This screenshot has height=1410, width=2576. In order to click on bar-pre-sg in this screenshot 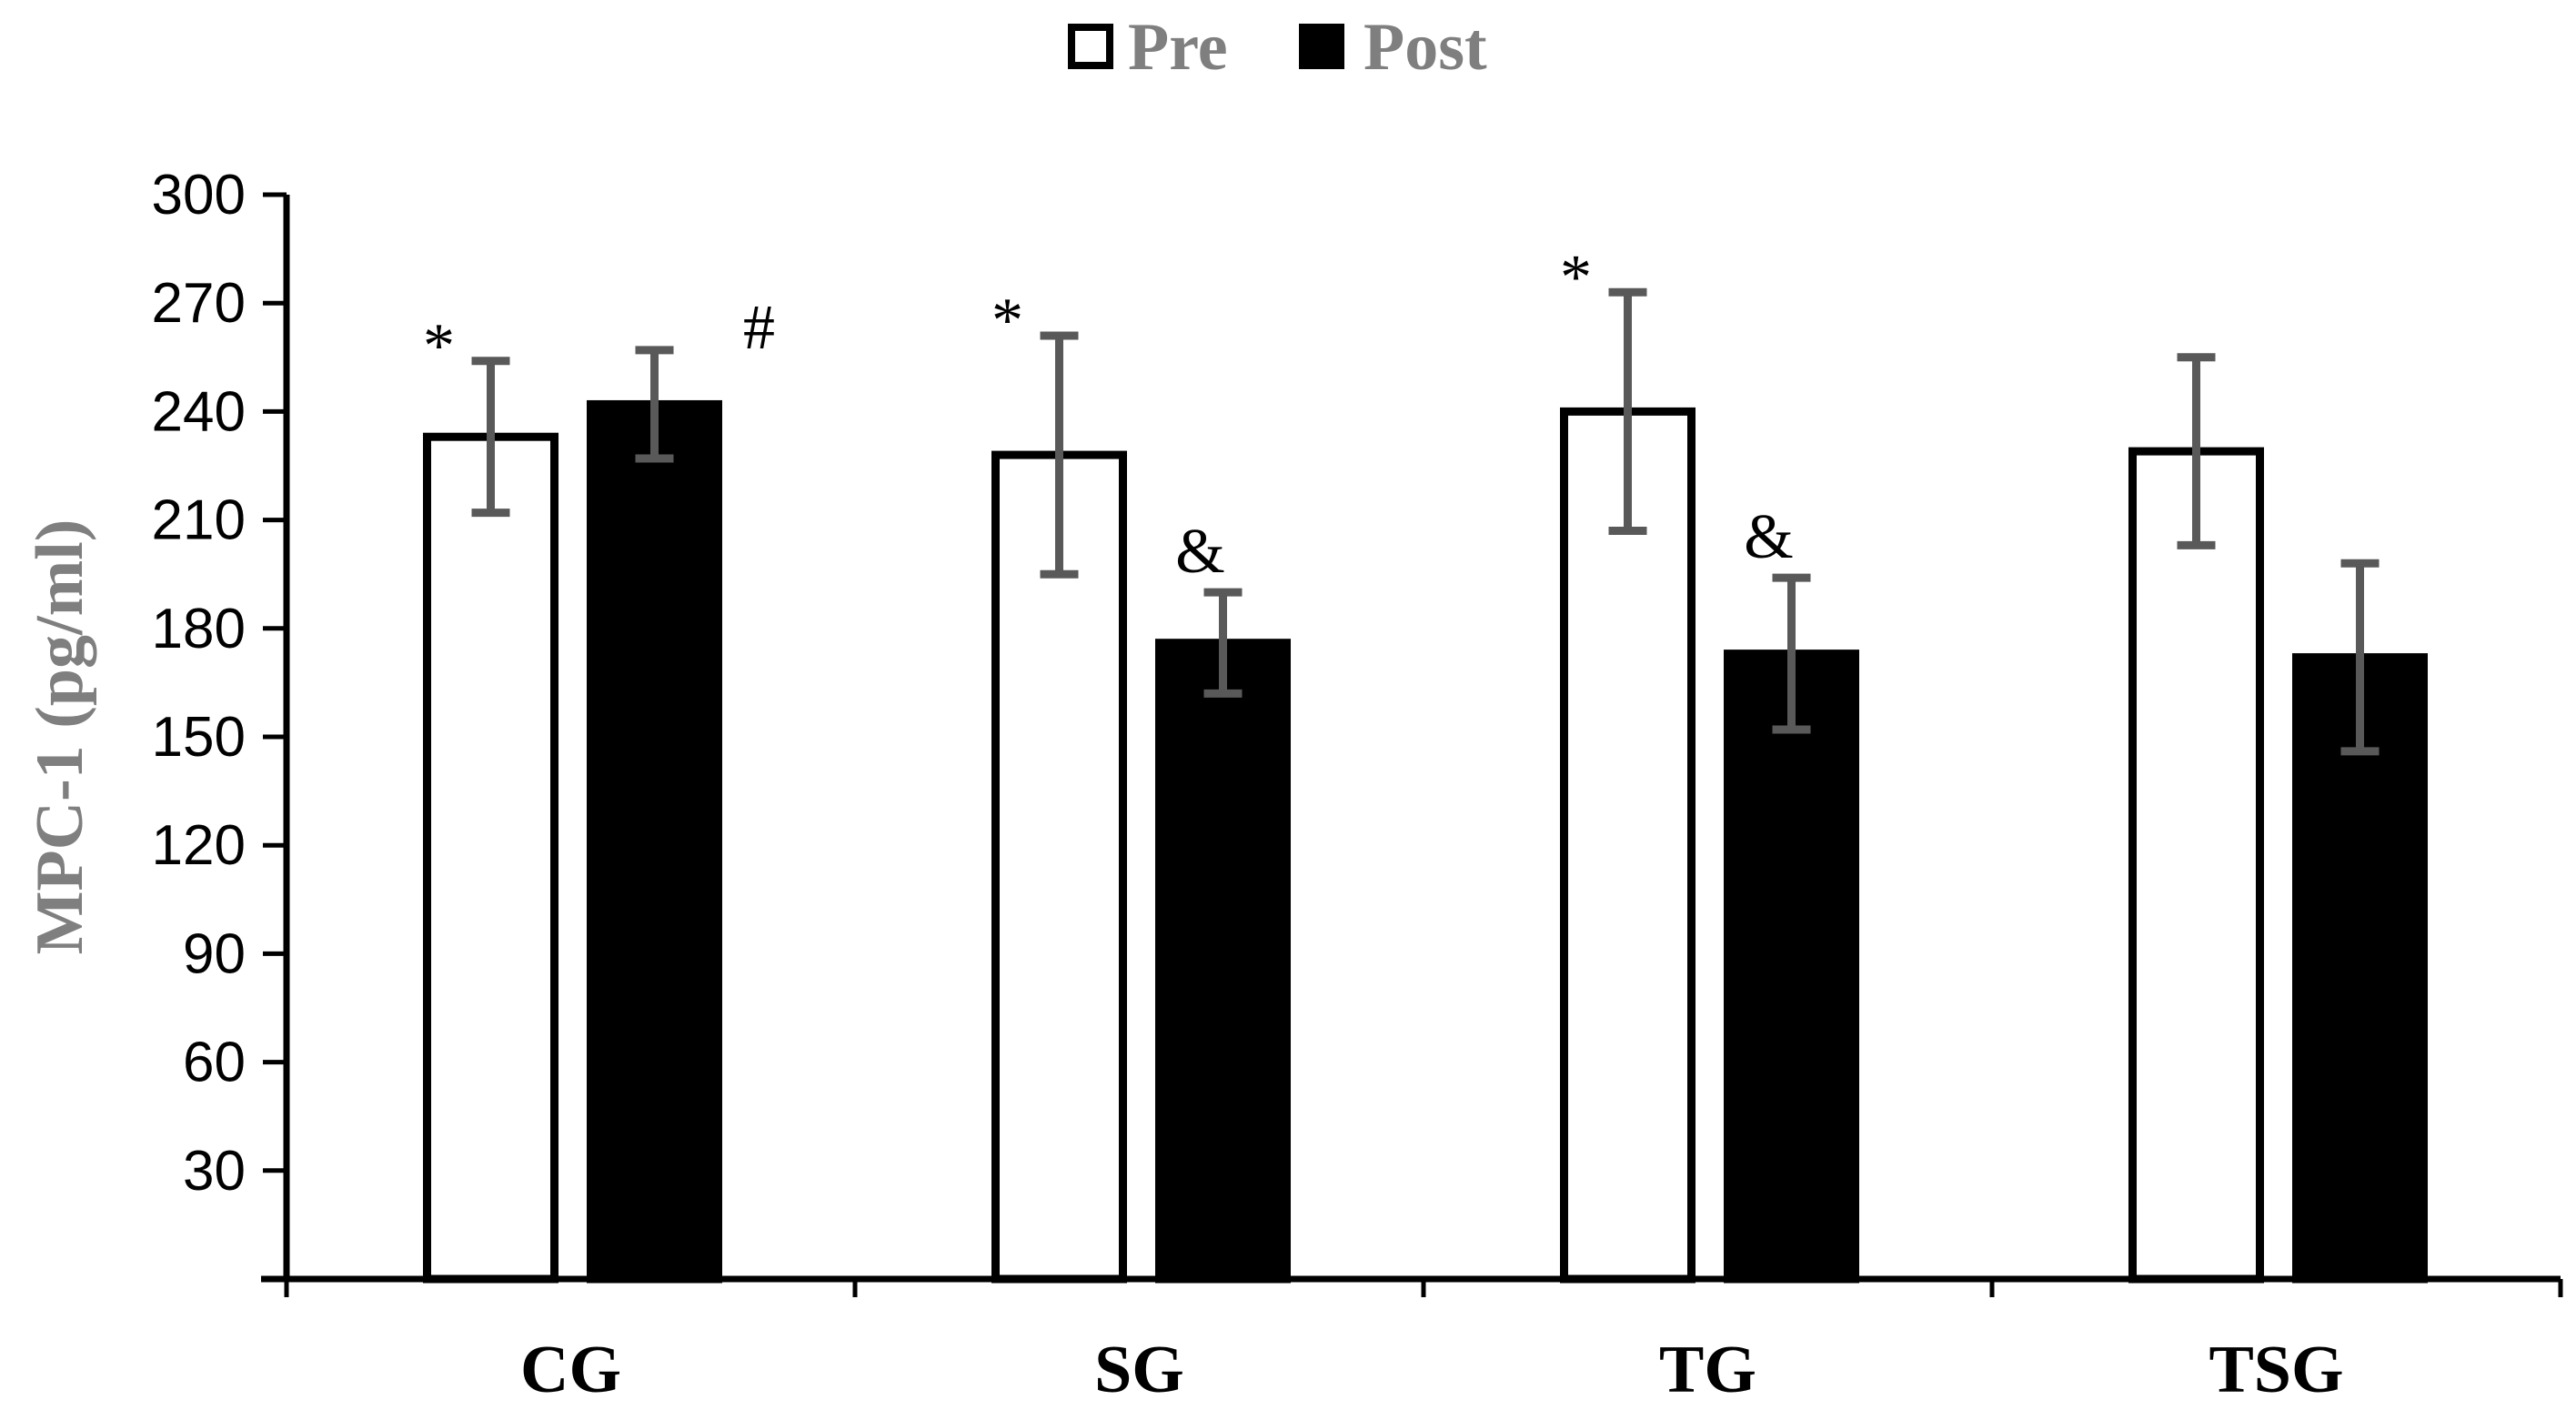, I will do `click(1059, 867)`.